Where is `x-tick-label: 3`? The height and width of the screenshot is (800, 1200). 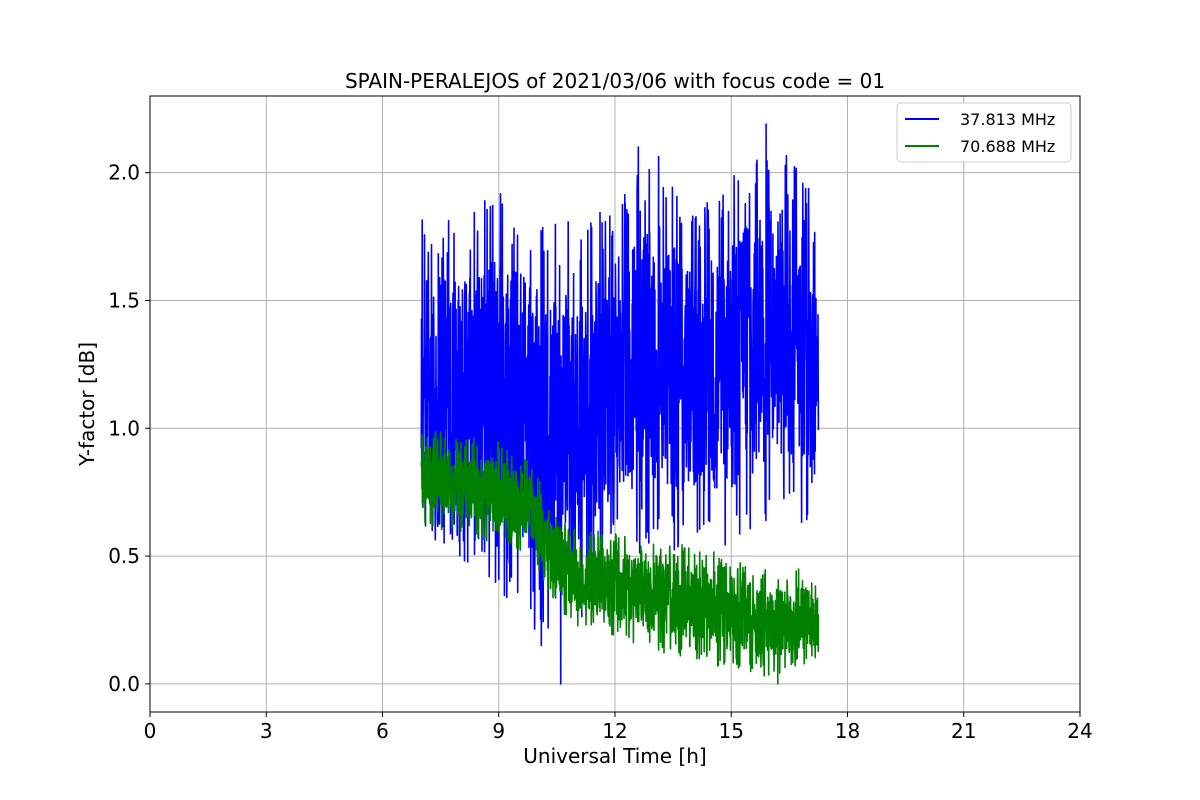 x-tick-label: 3 is located at coordinates (266, 731).